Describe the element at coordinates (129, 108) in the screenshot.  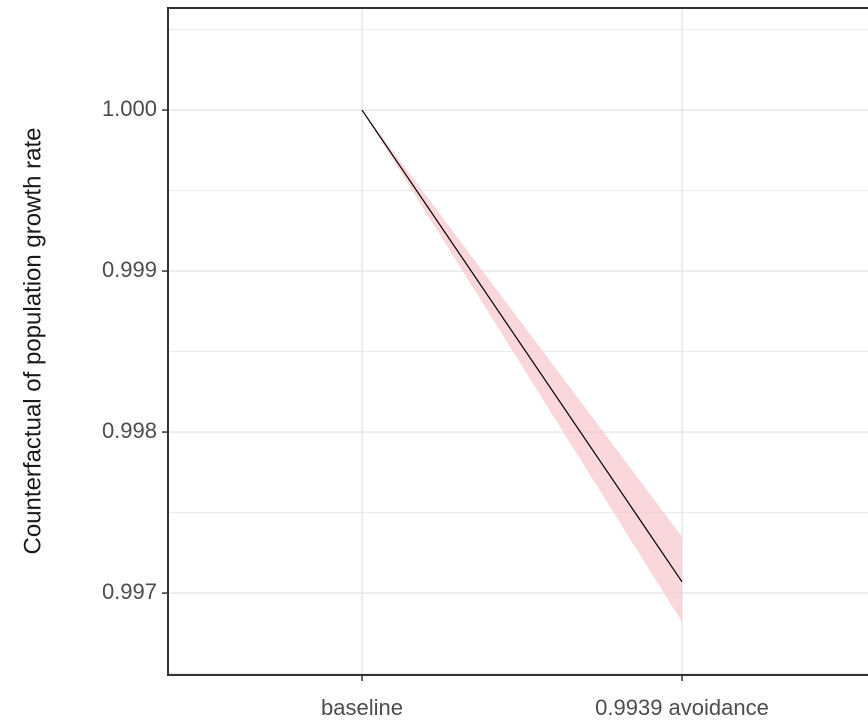
I see `y-tick-label: 1.000` at that location.